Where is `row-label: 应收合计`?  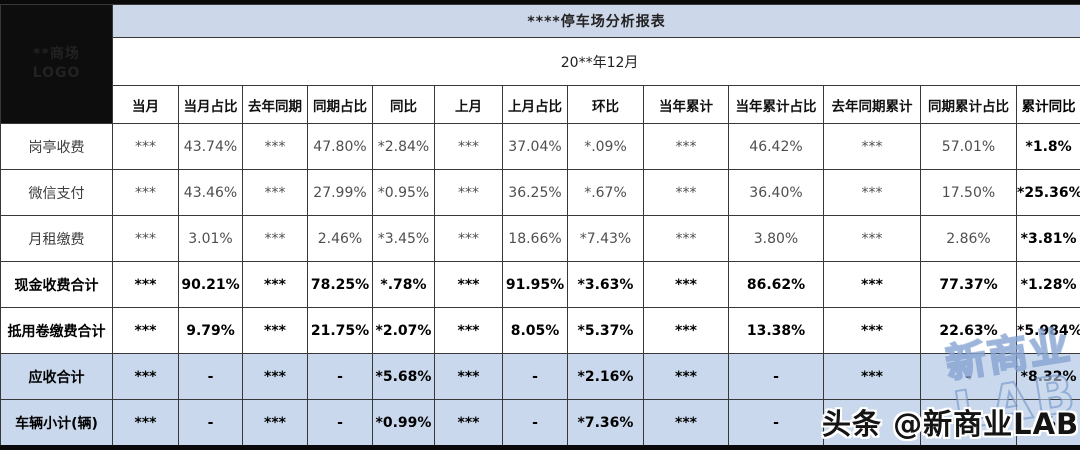
row-label: 应收合计 is located at coordinates (56, 376).